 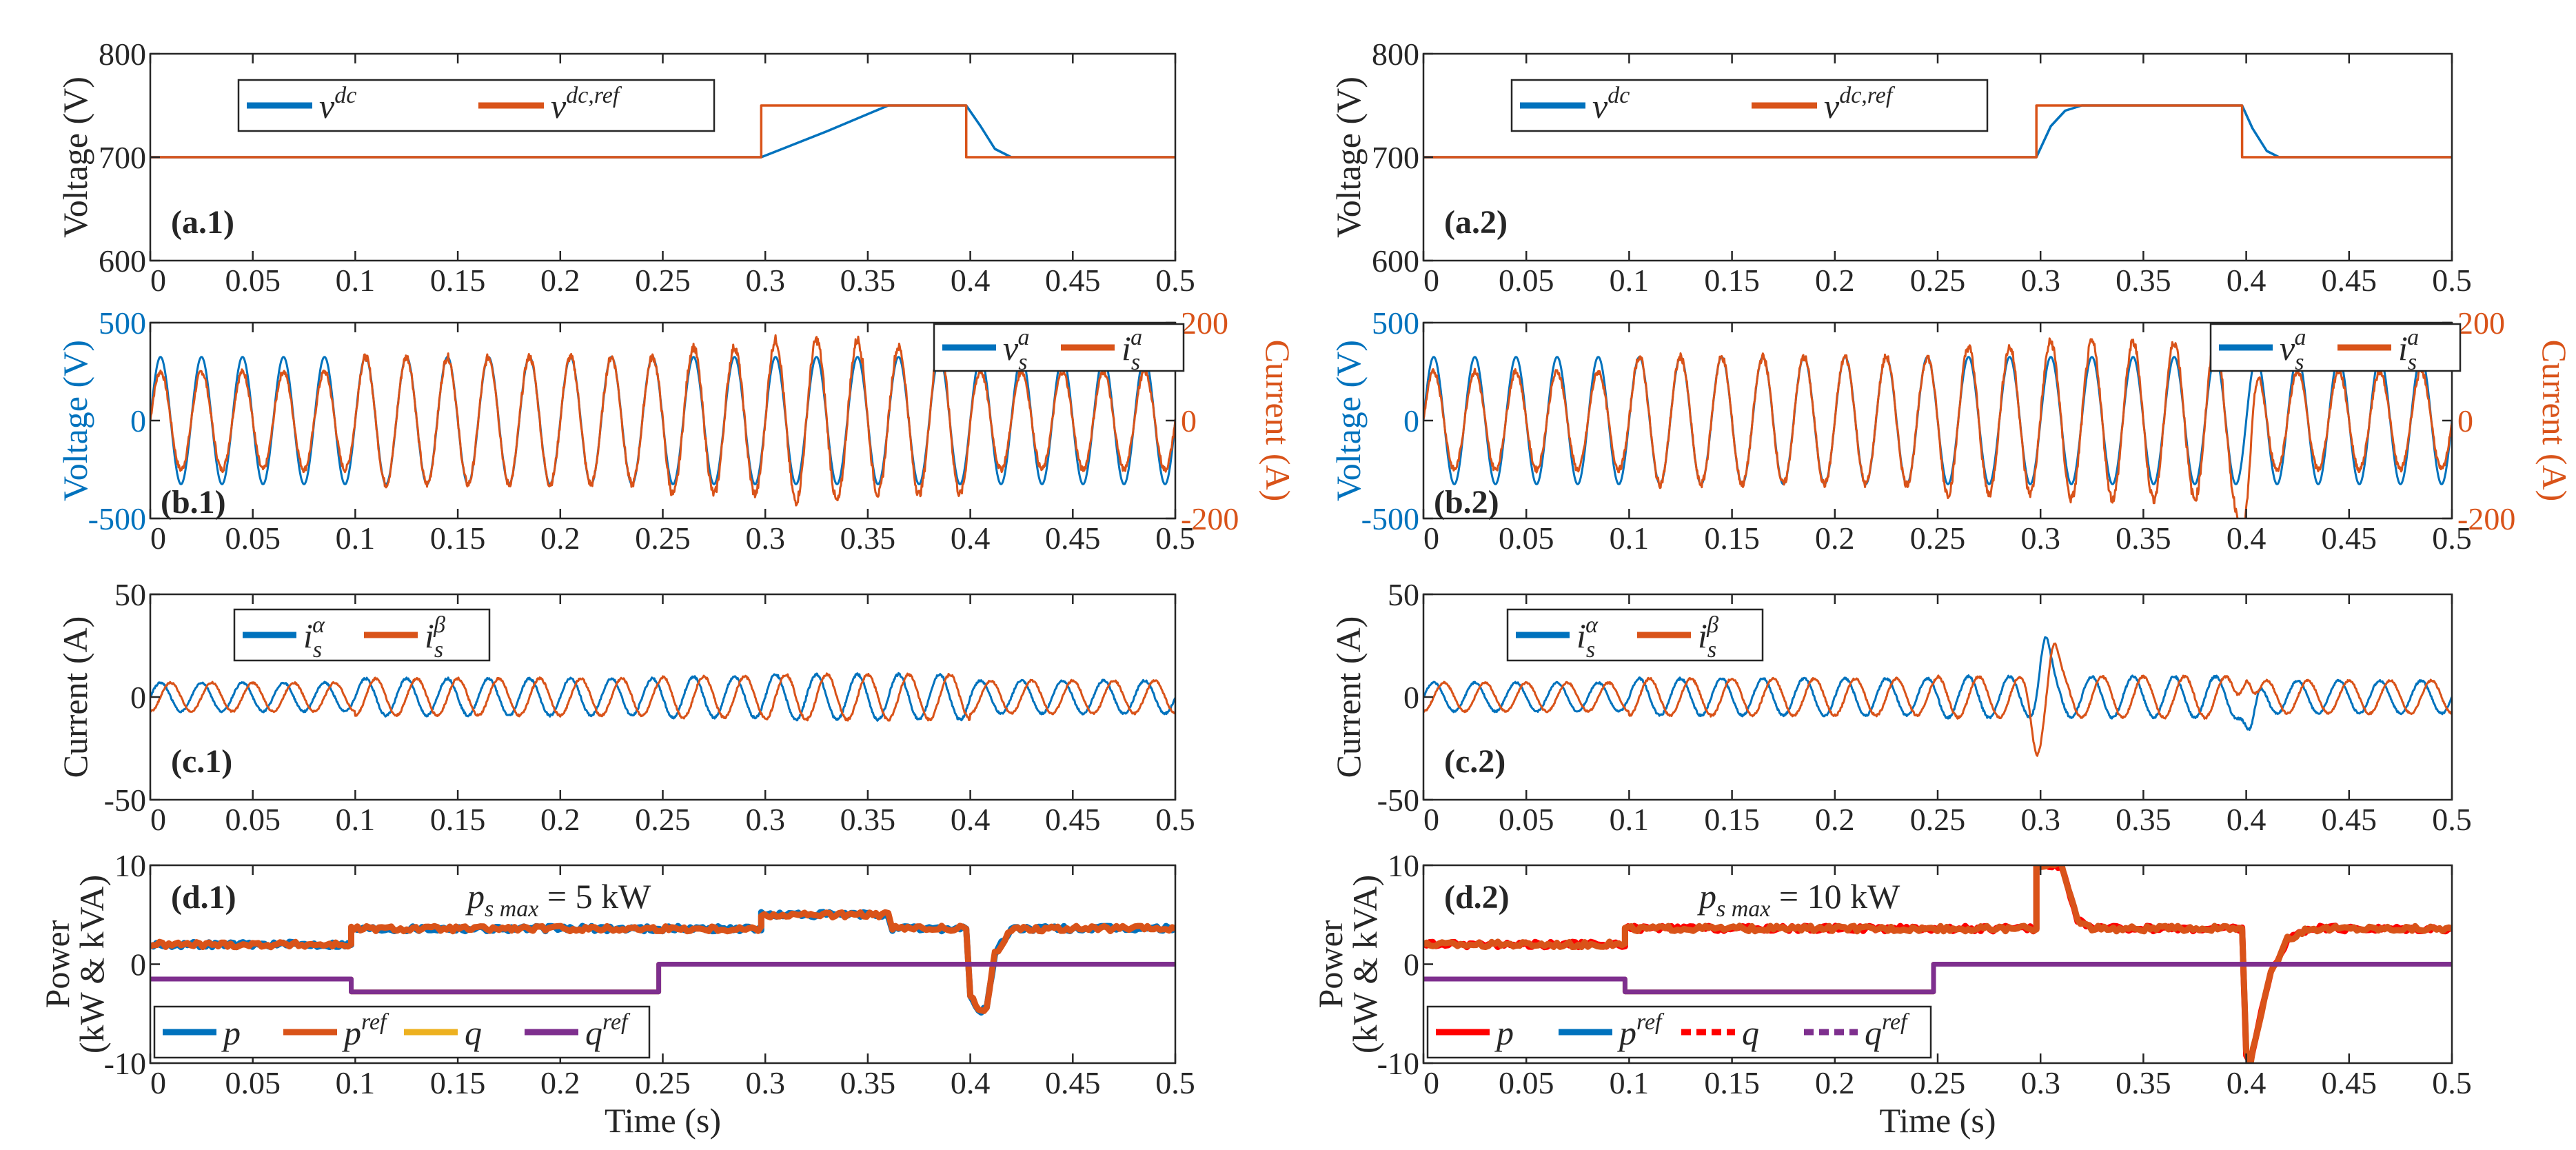 I want to click on legend: p pref q qref, so click(x=402, y=1032).